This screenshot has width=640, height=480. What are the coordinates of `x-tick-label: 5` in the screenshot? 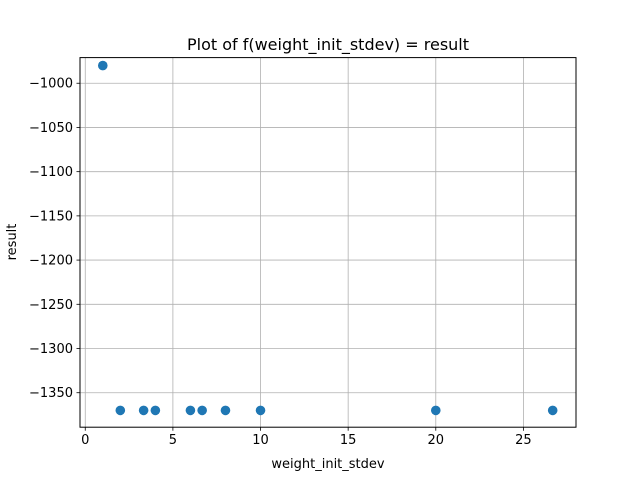 It's located at (173, 440).